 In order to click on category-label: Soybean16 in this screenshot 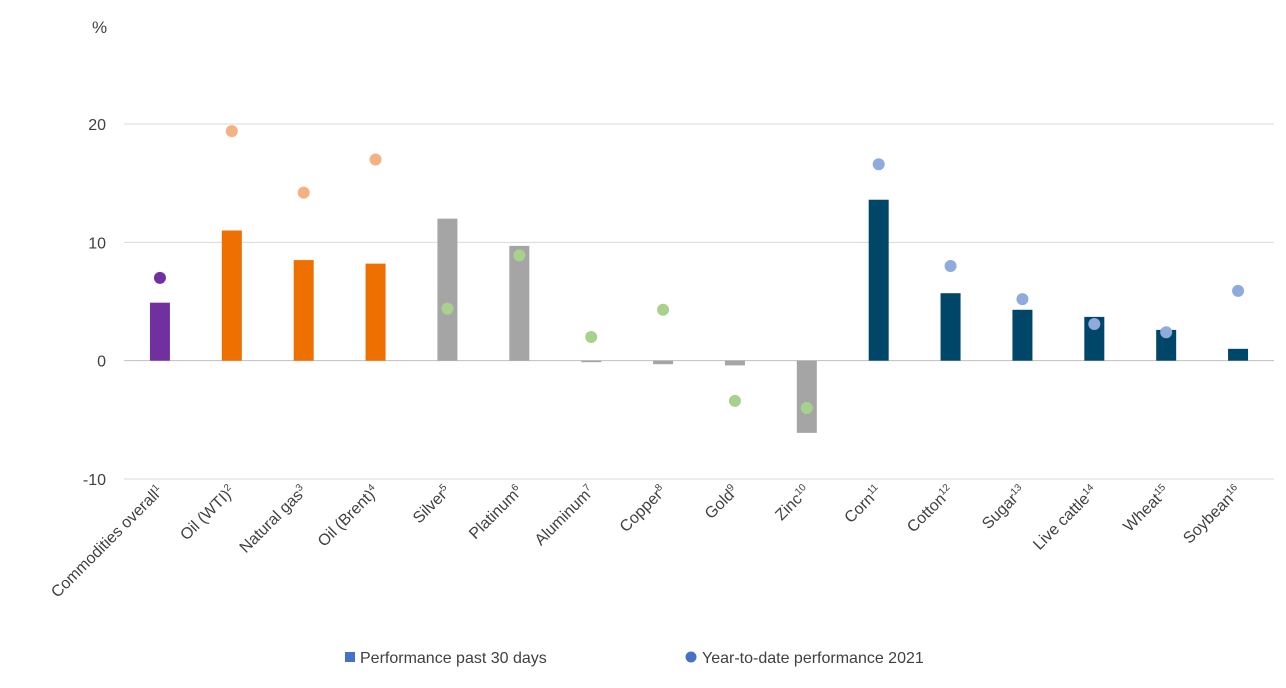, I will do `click(1213, 515)`.